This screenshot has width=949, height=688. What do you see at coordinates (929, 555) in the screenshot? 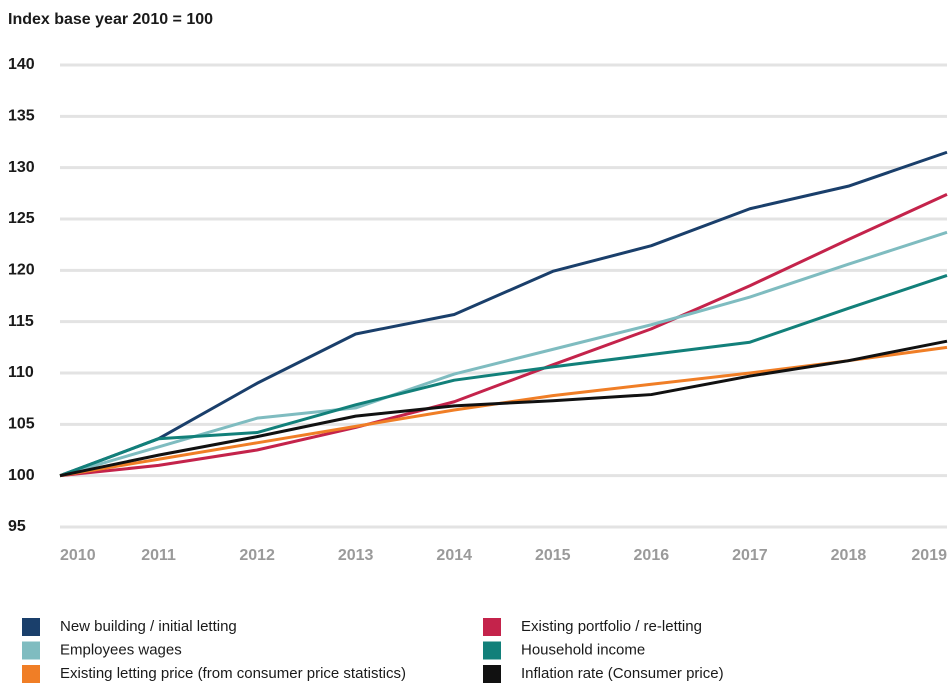
I see `x-tick-label: 2019` at bounding box center [929, 555].